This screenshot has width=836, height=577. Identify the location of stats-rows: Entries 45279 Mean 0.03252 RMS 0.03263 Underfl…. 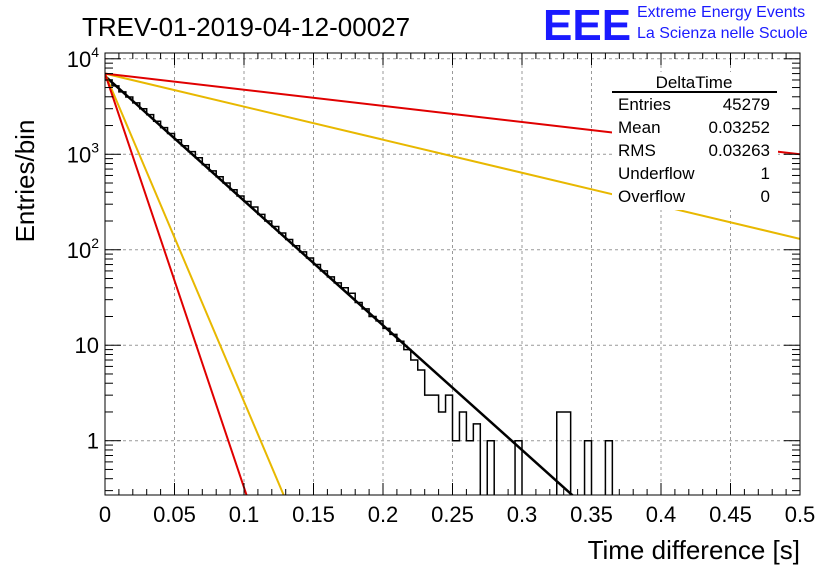
(694, 150).